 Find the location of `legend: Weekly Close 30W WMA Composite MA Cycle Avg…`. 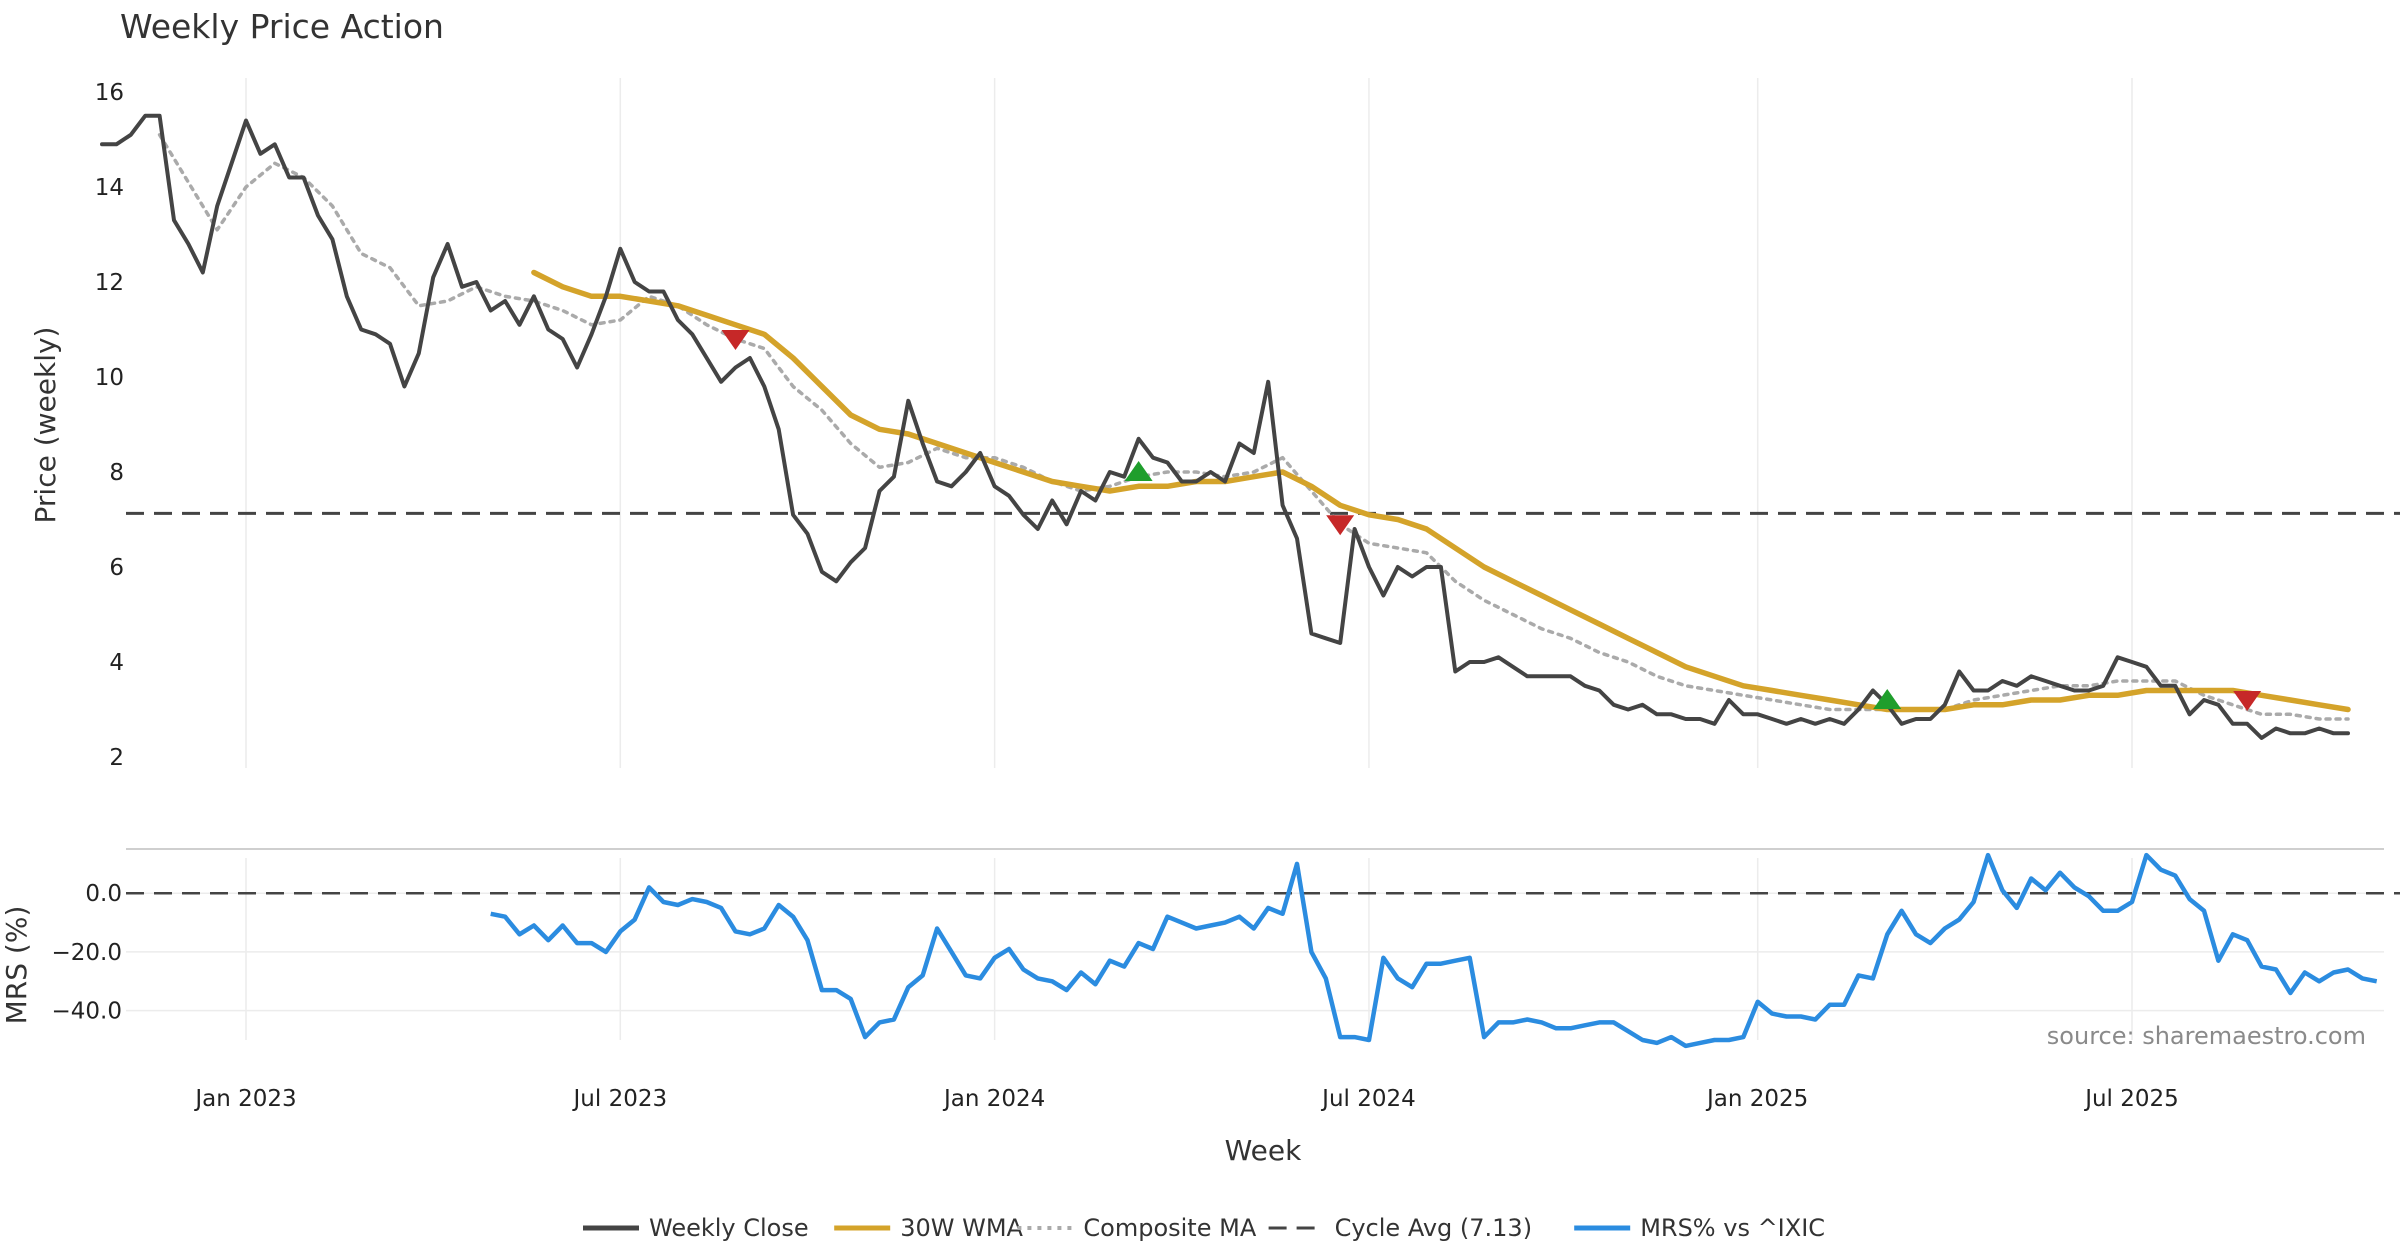

legend: Weekly Close 30W WMA Composite MA Cycle Avg… is located at coordinates (1204, 1228).